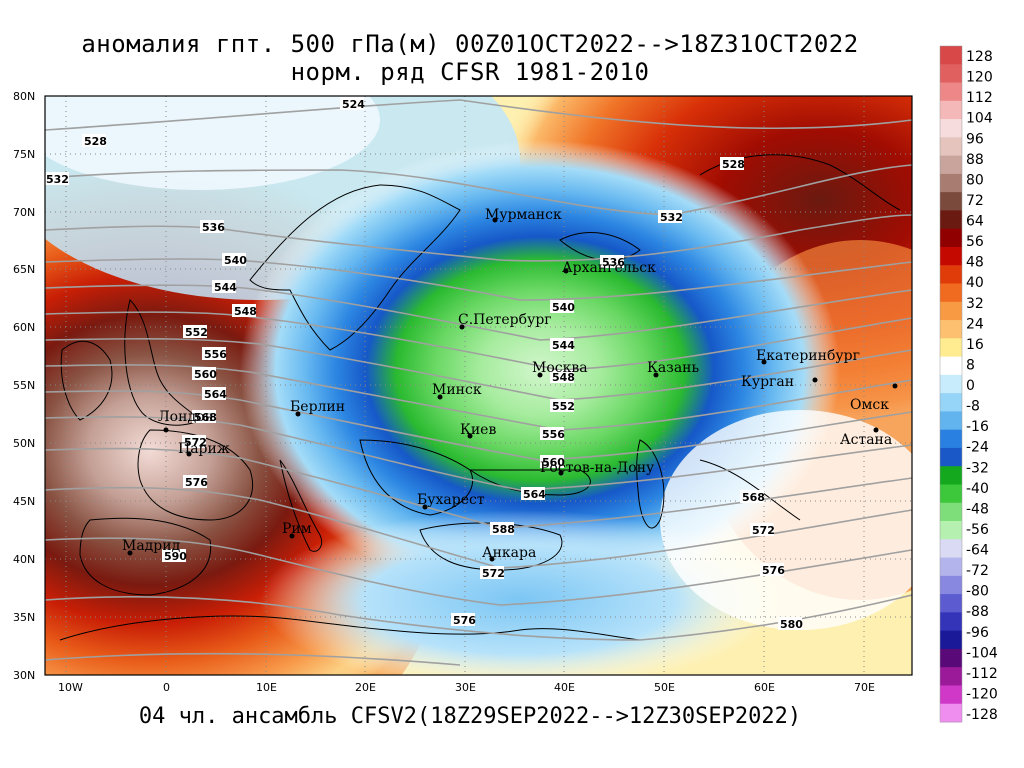  What do you see at coordinates (970, 365) in the screenshot?
I see `colorbar-label: 8` at bounding box center [970, 365].